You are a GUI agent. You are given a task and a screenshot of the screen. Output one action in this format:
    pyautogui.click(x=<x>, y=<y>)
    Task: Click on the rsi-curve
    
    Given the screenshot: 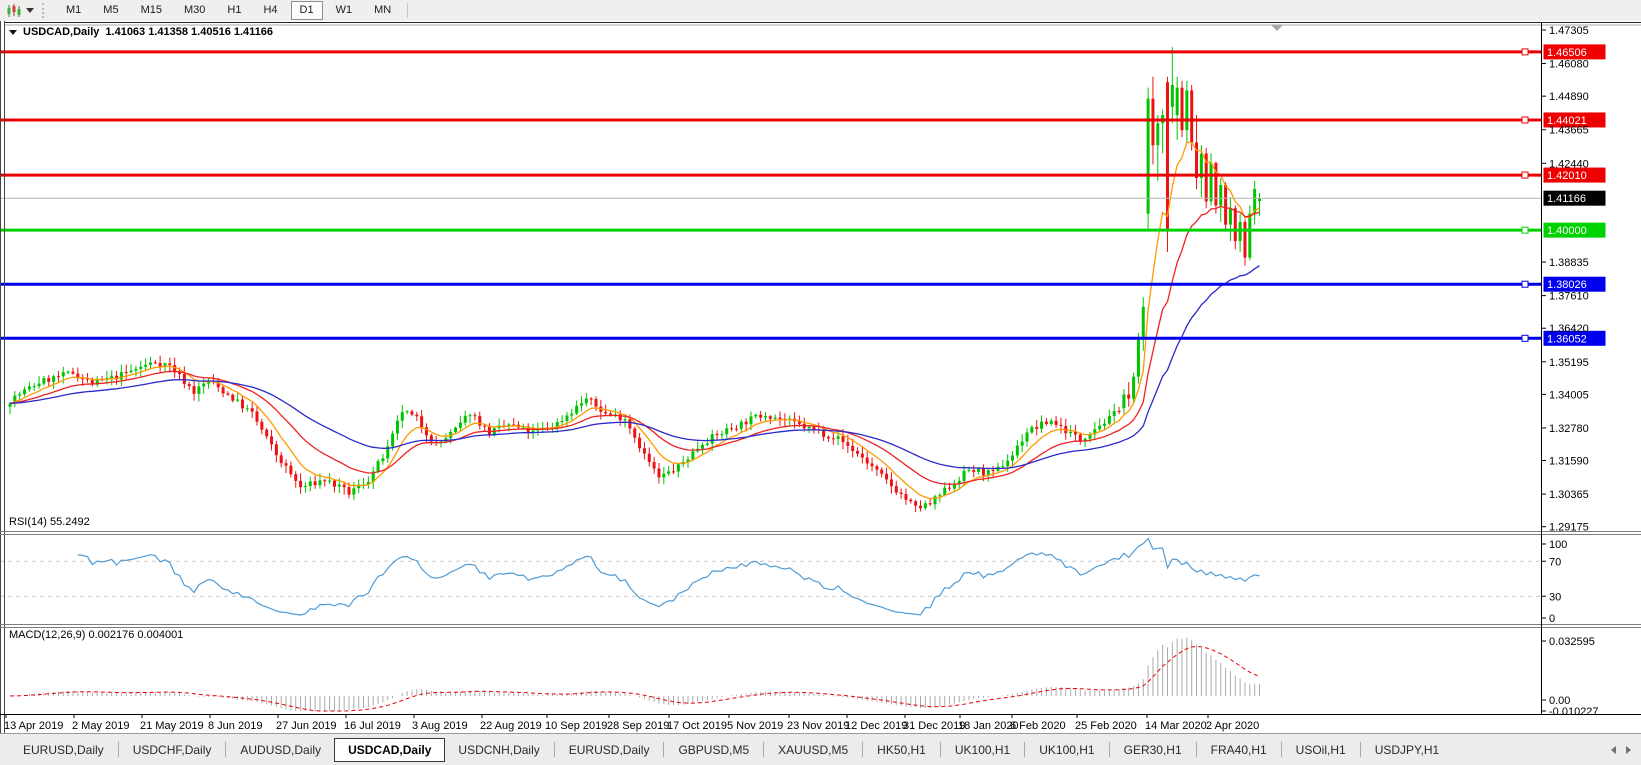 What is the action you would take?
    pyautogui.click(x=668, y=576)
    